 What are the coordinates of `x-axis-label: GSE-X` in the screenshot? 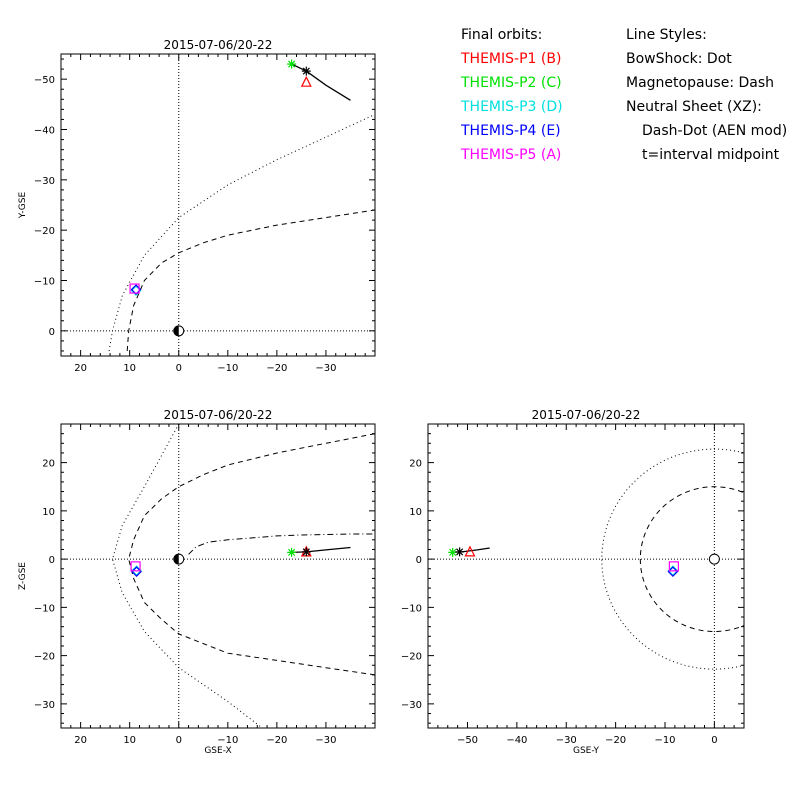 It's located at (217, 751).